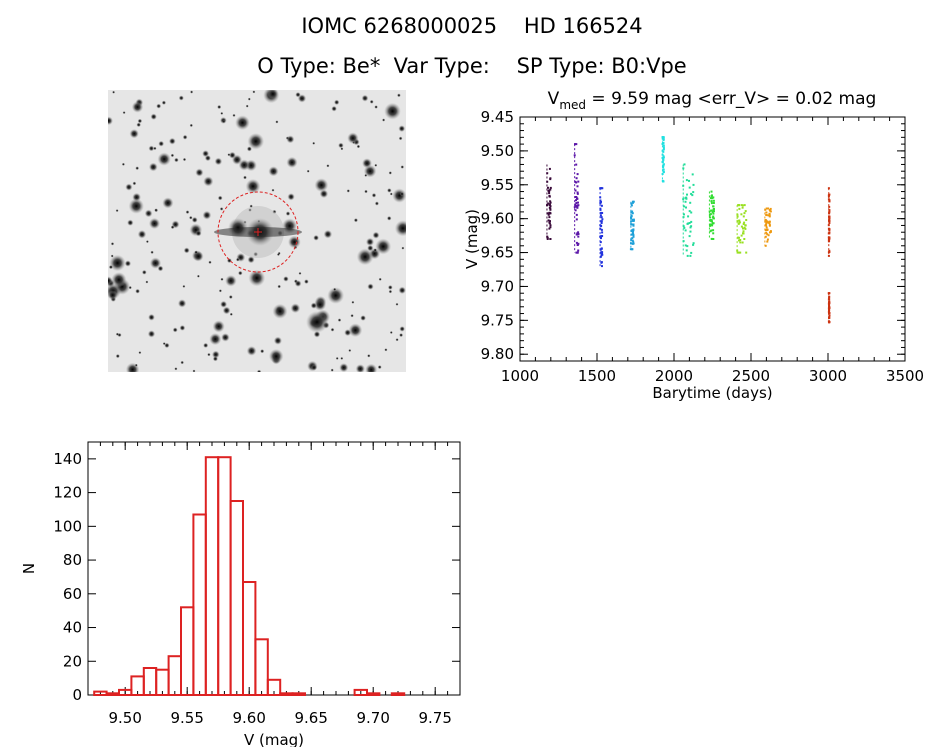 The width and height of the screenshot is (944, 747). I want to click on x-tick-label: 9.55, so click(186, 718).